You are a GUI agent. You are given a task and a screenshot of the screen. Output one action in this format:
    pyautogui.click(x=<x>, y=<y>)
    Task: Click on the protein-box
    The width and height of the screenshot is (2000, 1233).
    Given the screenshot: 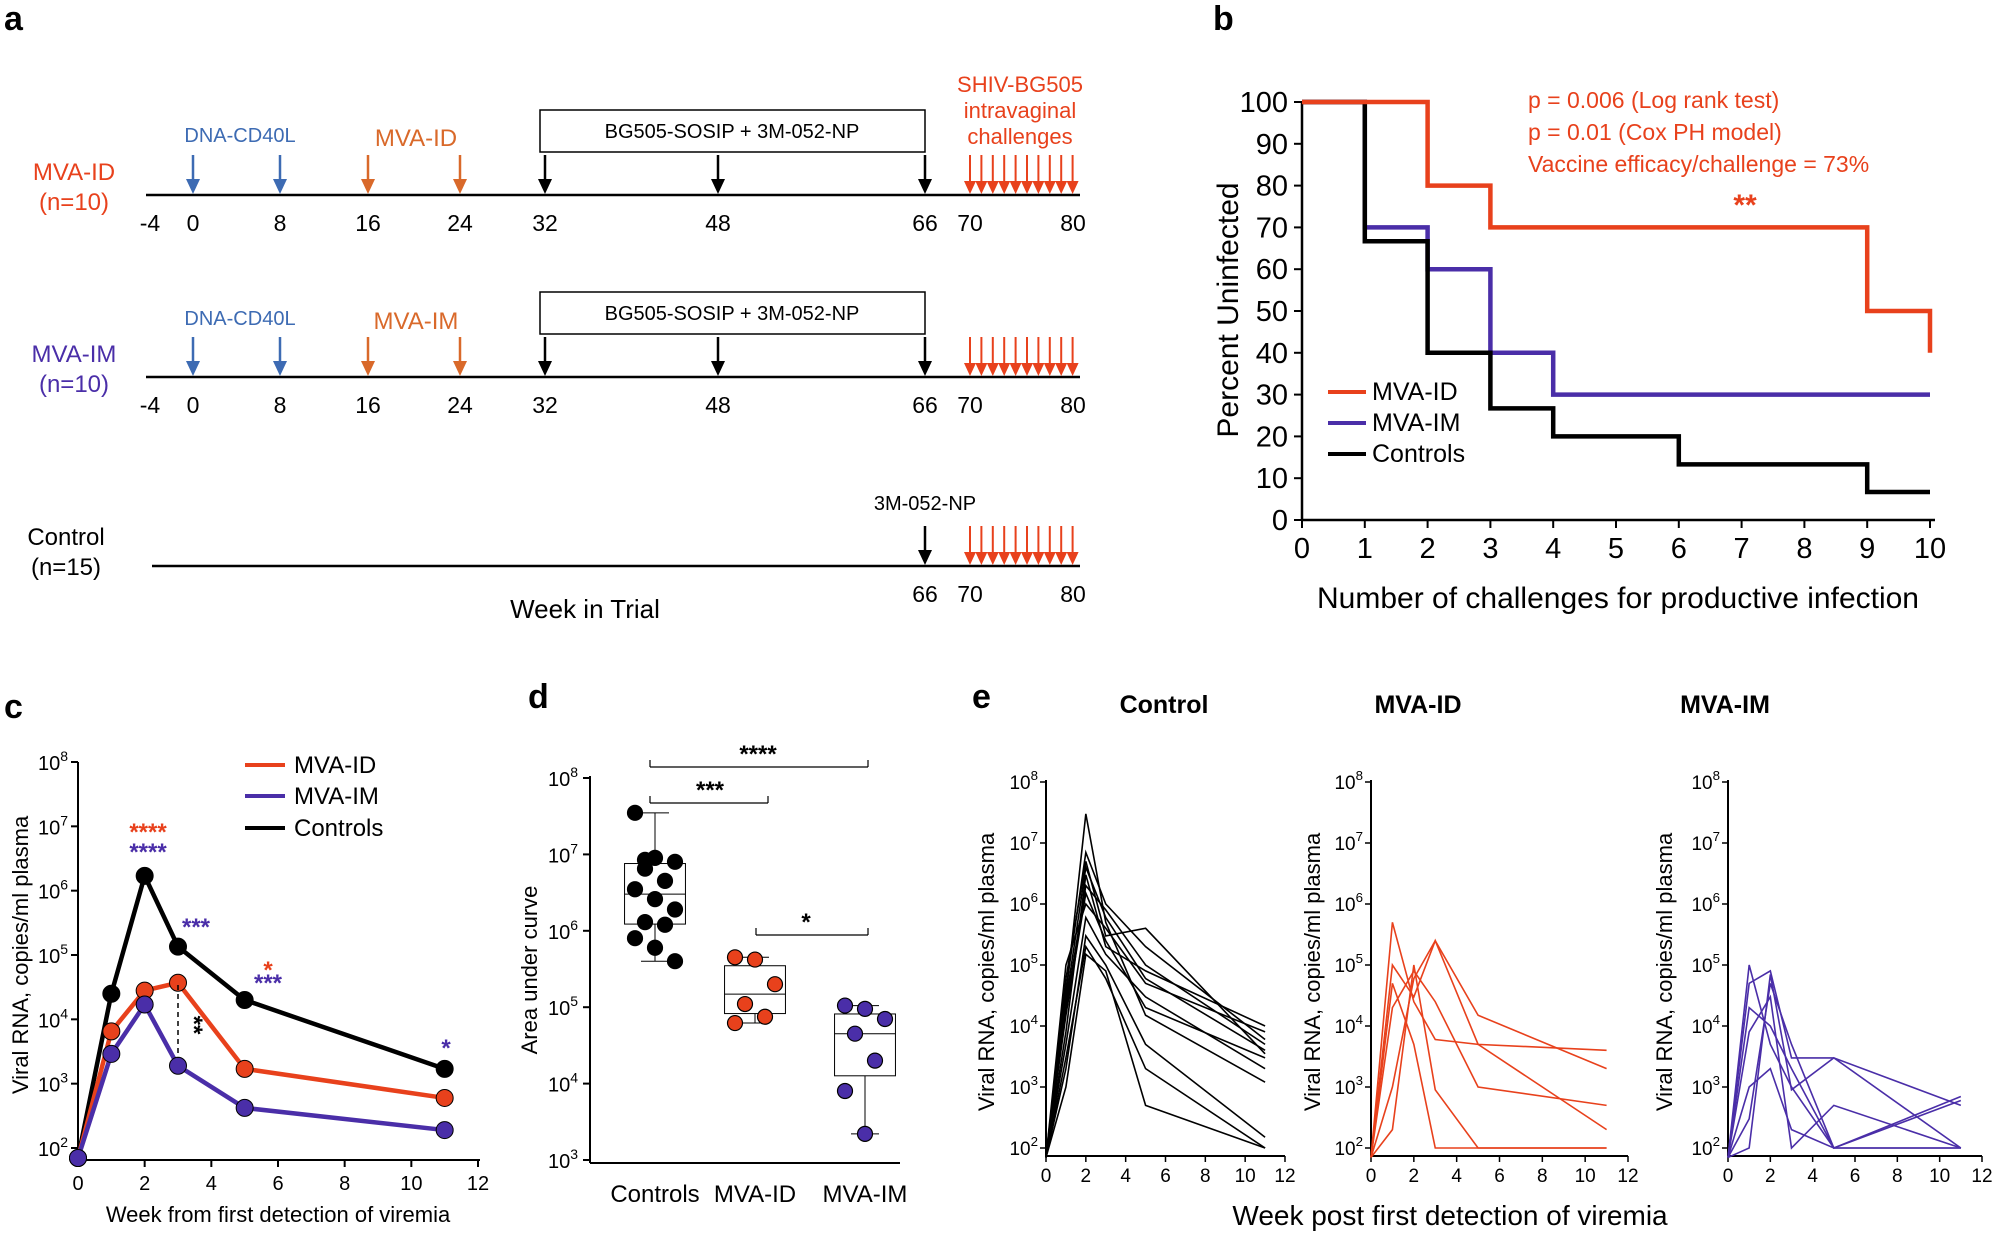 What is the action you would take?
    pyautogui.click(x=732, y=313)
    